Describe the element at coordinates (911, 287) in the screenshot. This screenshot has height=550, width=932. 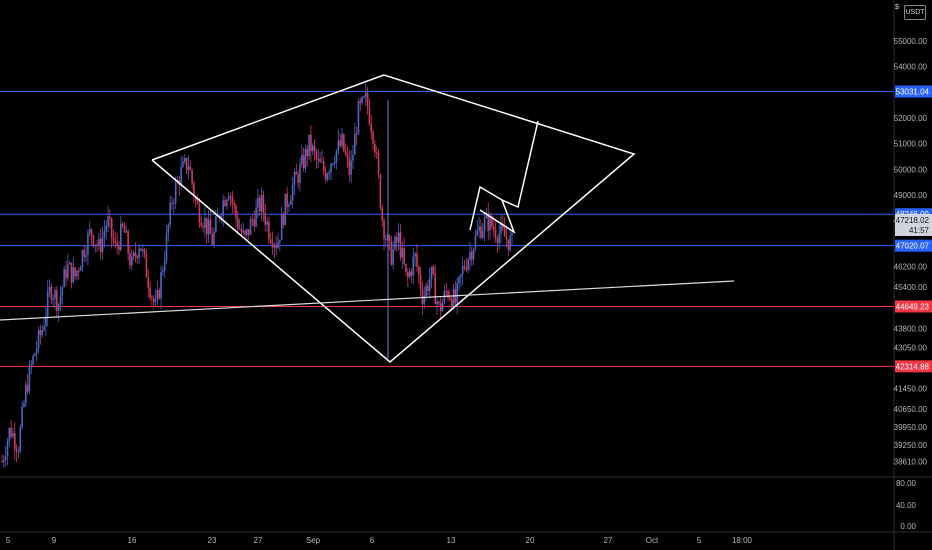
I see `price-tick-label: 45400.00` at that location.